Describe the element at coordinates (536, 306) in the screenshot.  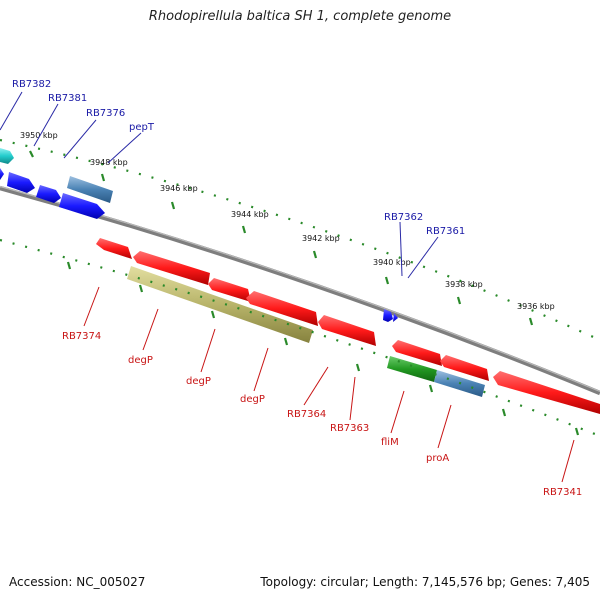
I see `scale-label: 3936 kbp` at that location.